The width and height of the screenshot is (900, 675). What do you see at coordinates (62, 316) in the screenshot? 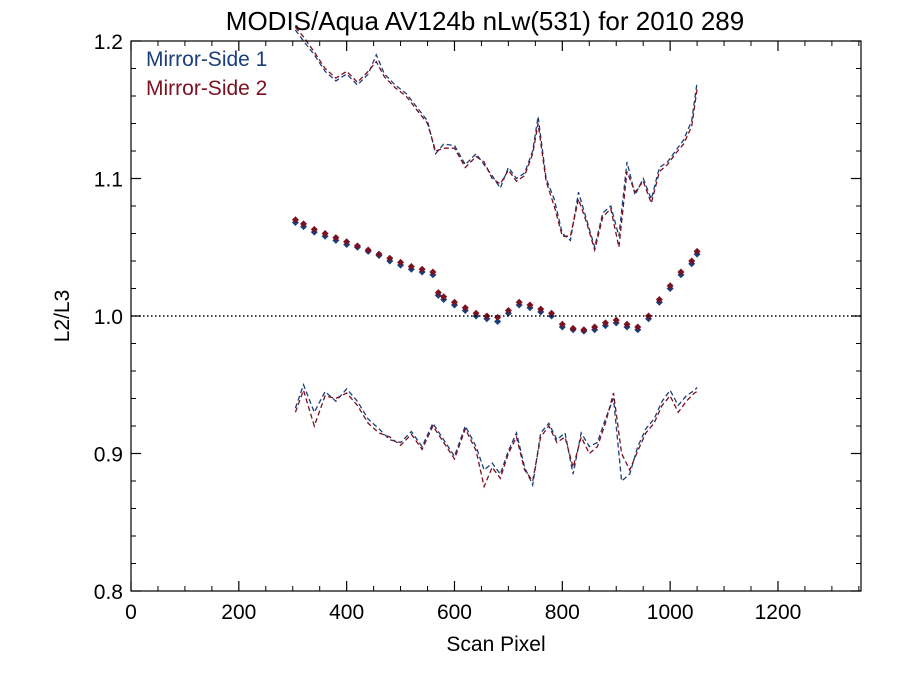
I see `y-axis-label: L2/L3` at bounding box center [62, 316].